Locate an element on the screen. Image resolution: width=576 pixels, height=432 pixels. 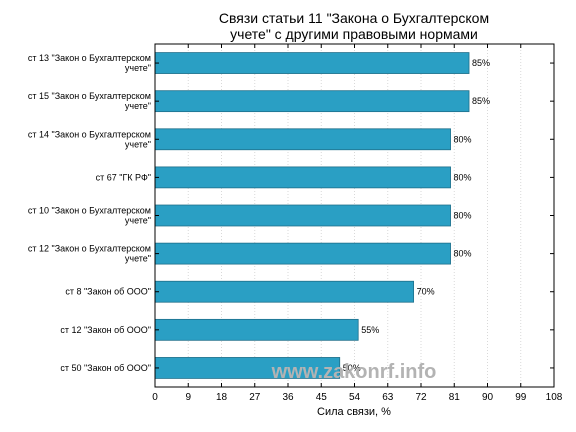
bar-value-label: 50% is located at coordinates (352, 368).